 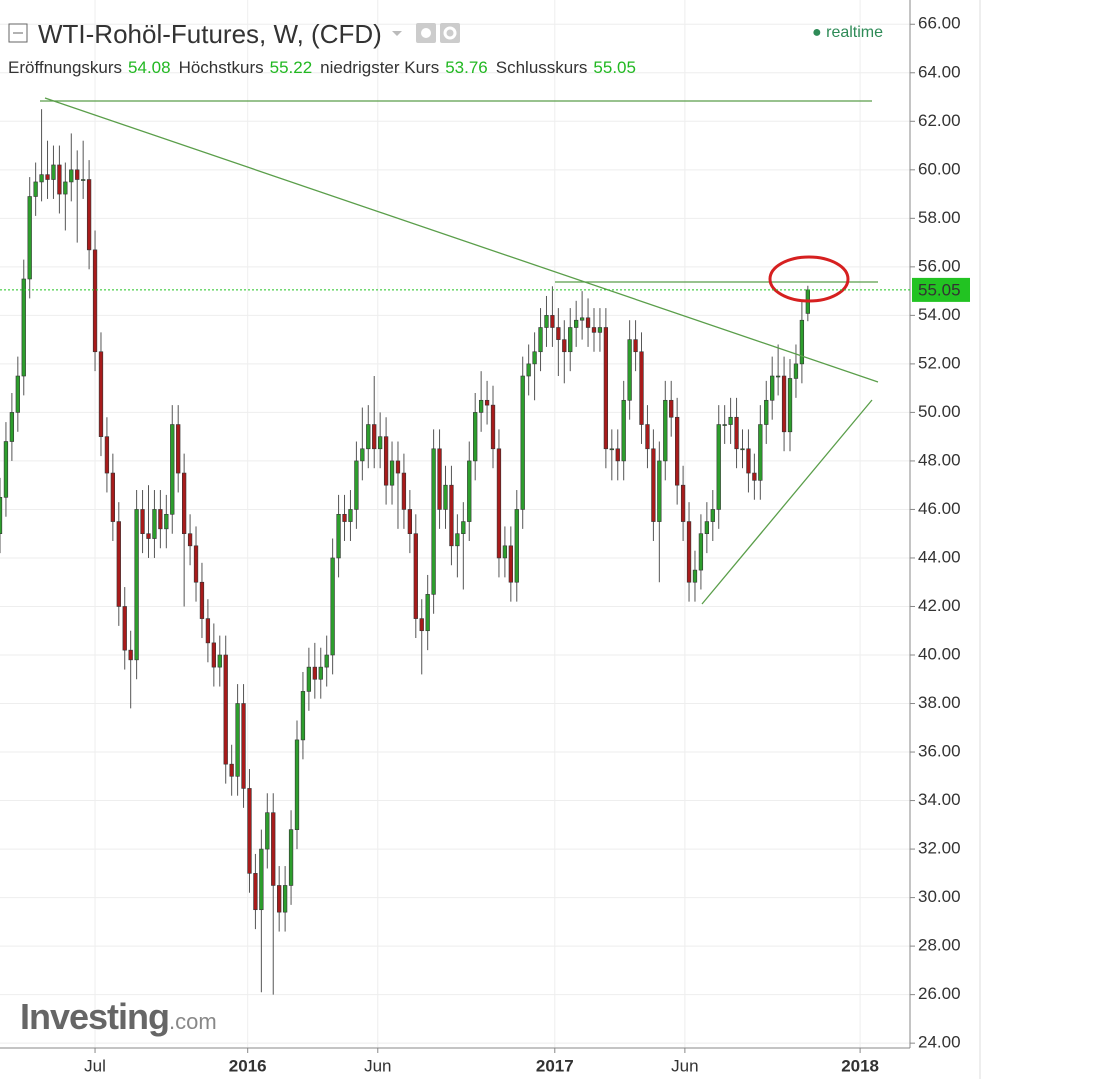 I want to click on y-tick-label: 58.00, so click(x=939, y=217).